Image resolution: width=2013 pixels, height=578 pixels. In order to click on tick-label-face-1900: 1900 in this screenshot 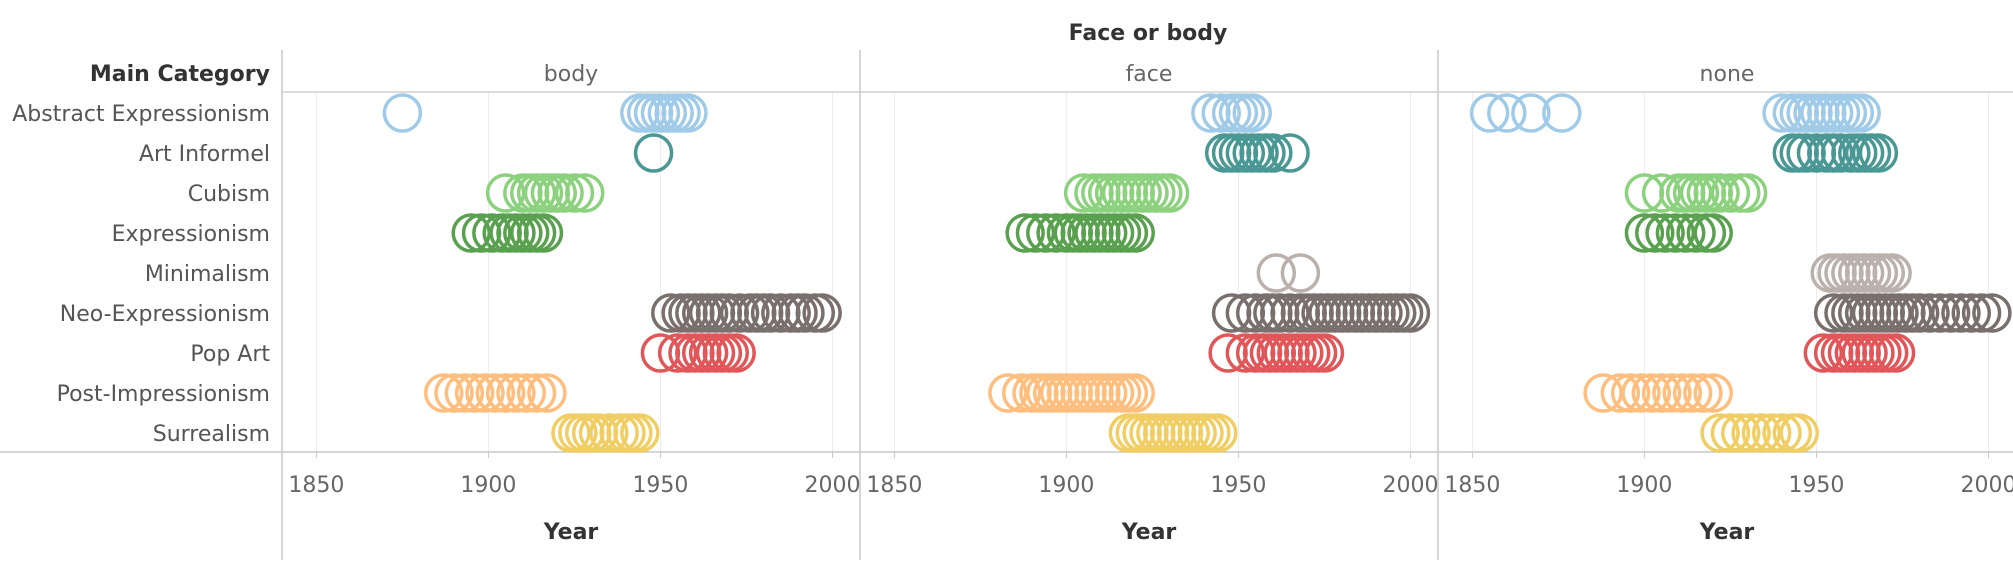, I will do `click(1066, 485)`.